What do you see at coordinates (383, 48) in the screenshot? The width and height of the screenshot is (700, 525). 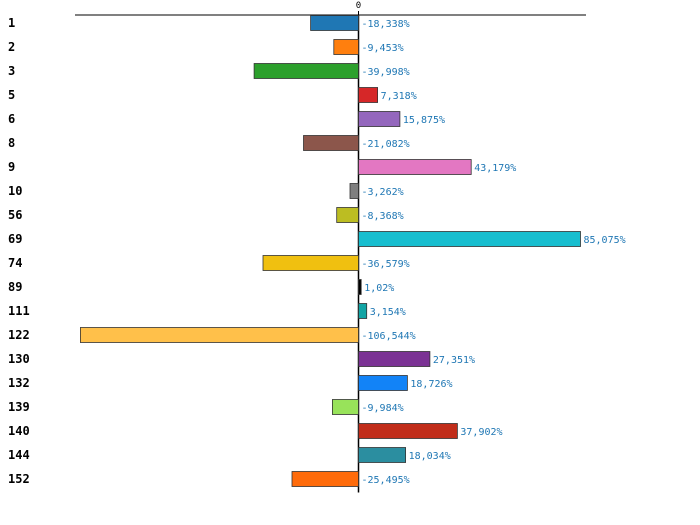 I see `value-label: -9,453%` at bounding box center [383, 48].